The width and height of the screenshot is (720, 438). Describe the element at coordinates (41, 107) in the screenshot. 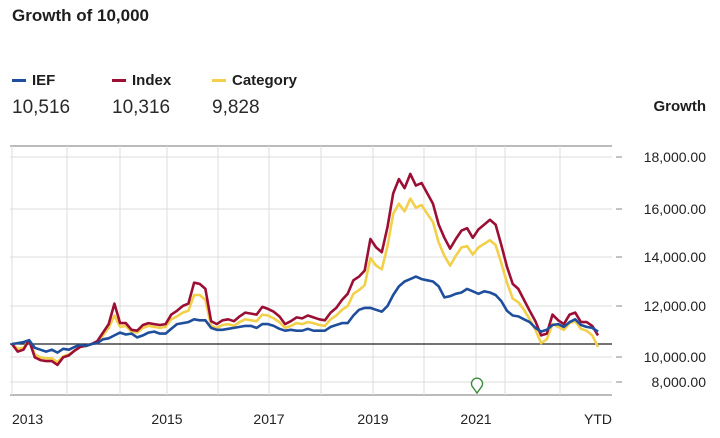

I see `legend-value-ief: 10,516` at that location.